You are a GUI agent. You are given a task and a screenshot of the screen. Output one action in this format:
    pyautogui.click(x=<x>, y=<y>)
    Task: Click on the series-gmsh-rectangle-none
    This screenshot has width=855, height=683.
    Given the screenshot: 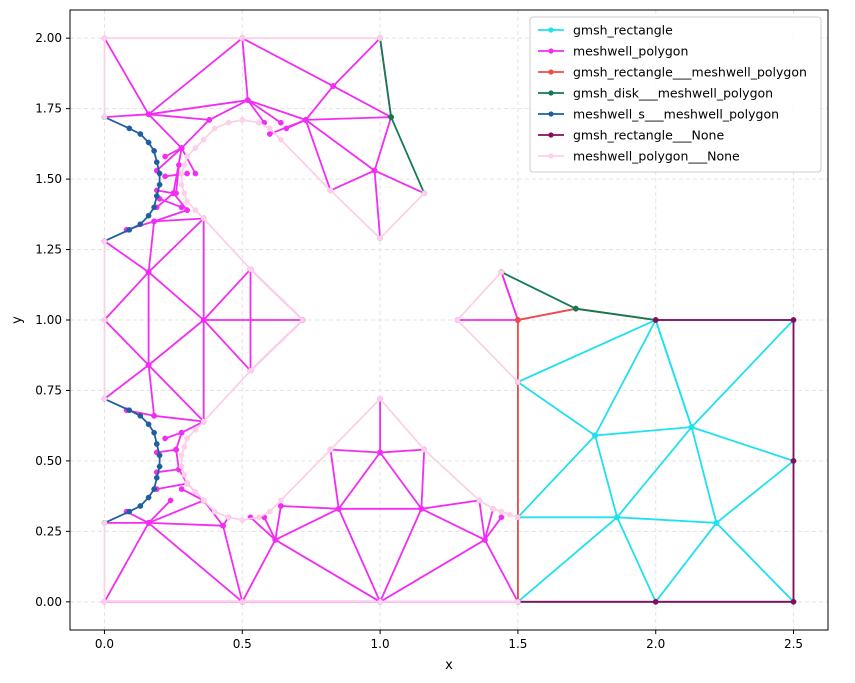 What is the action you would take?
    pyautogui.click(x=656, y=461)
    